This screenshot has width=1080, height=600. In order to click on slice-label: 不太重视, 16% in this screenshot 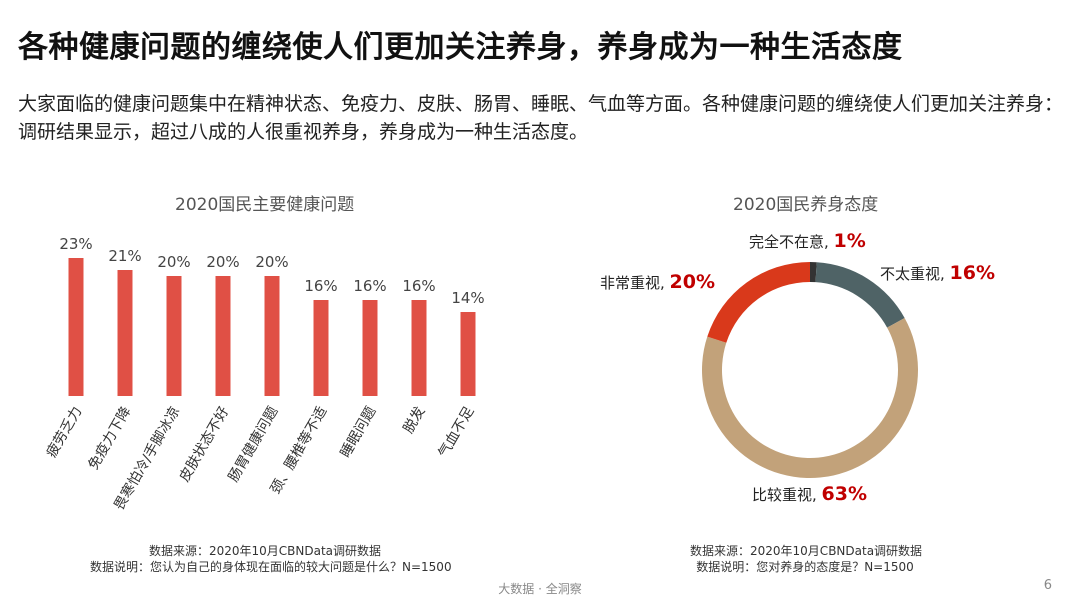, I will do `click(937, 273)`.